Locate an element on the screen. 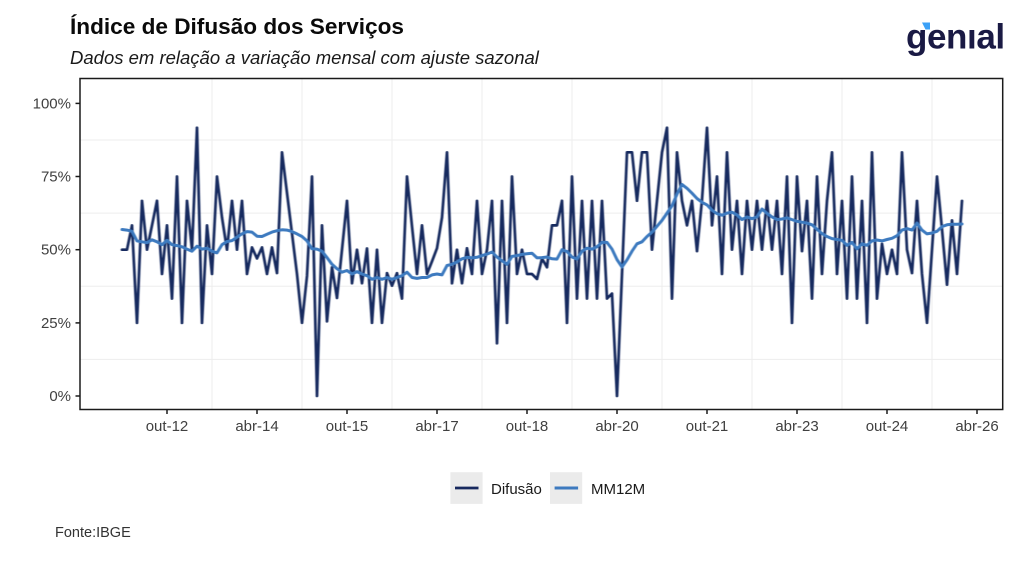  svg-text: 50% is located at coordinates (56, 250).